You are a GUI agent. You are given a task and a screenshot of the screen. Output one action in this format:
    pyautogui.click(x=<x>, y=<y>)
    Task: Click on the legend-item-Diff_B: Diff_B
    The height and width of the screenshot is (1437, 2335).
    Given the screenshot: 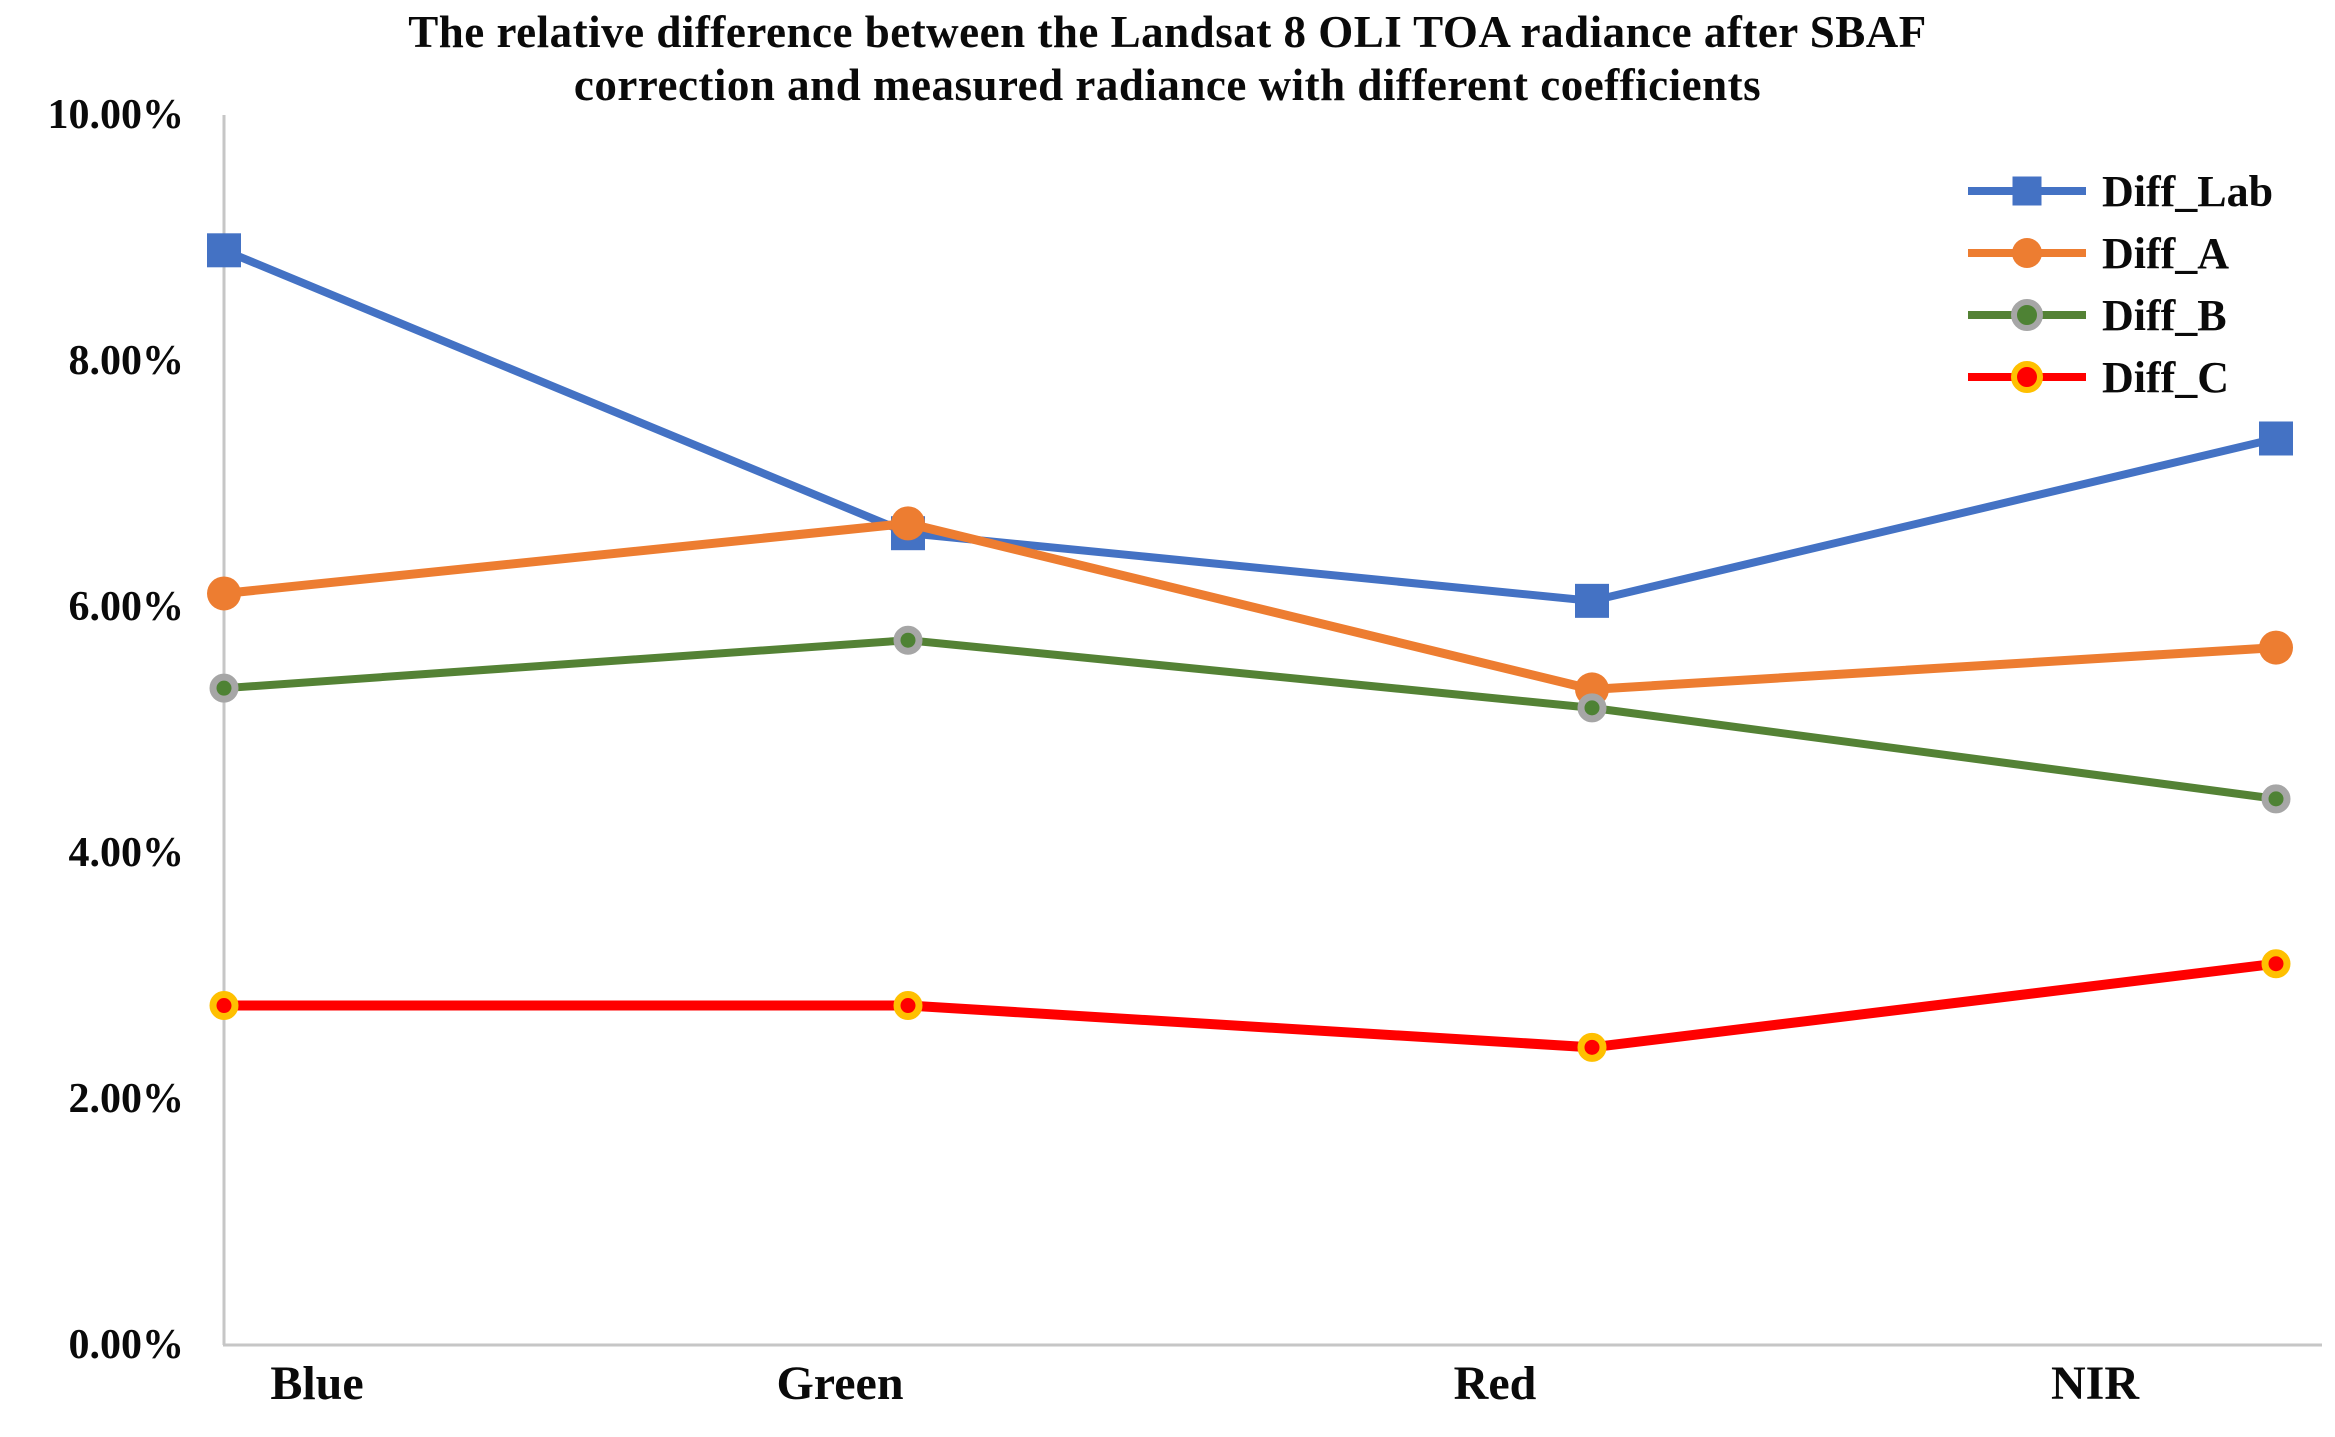 What is the action you would take?
    pyautogui.click(x=2120, y=315)
    